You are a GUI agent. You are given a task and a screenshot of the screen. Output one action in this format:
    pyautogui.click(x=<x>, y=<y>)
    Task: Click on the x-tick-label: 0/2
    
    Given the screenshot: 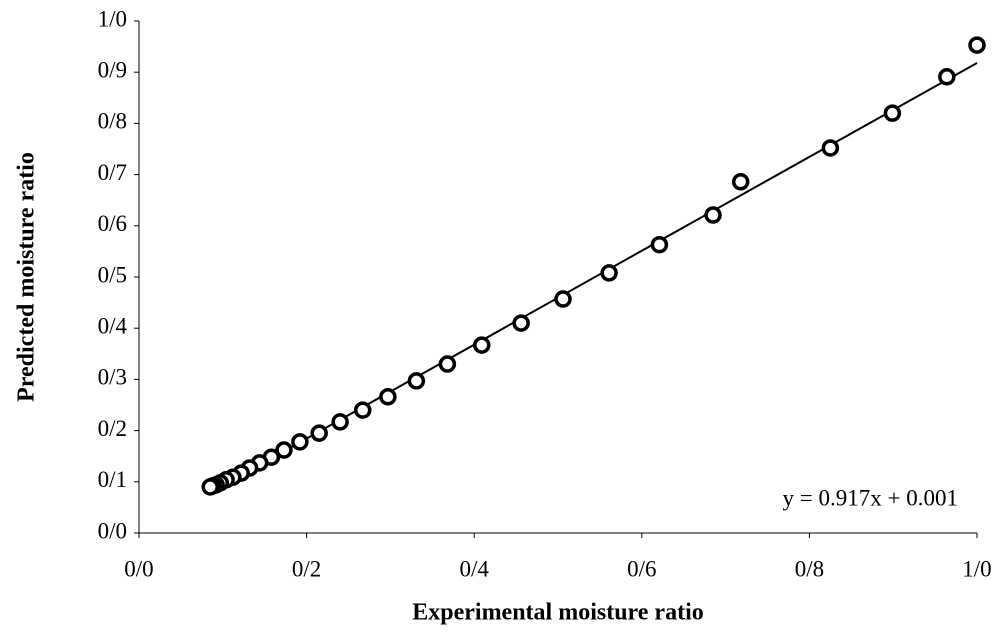 What is the action you would take?
    pyautogui.click(x=306, y=568)
    